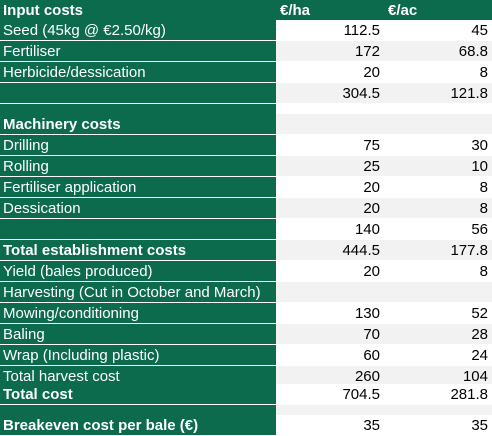  I want to click on table-row: Breakeven cost per bale (€) 35 35, so click(246, 425).